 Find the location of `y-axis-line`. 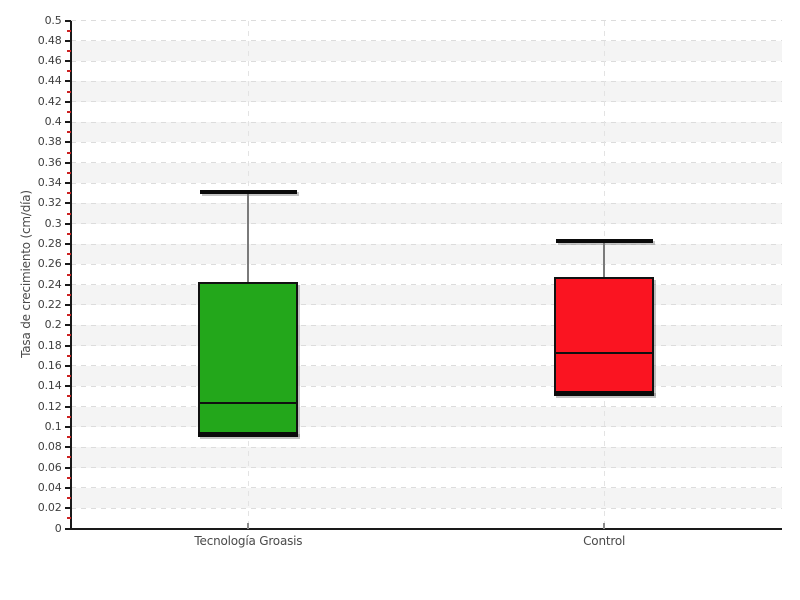

y-axis-line is located at coordinates (70, 275).